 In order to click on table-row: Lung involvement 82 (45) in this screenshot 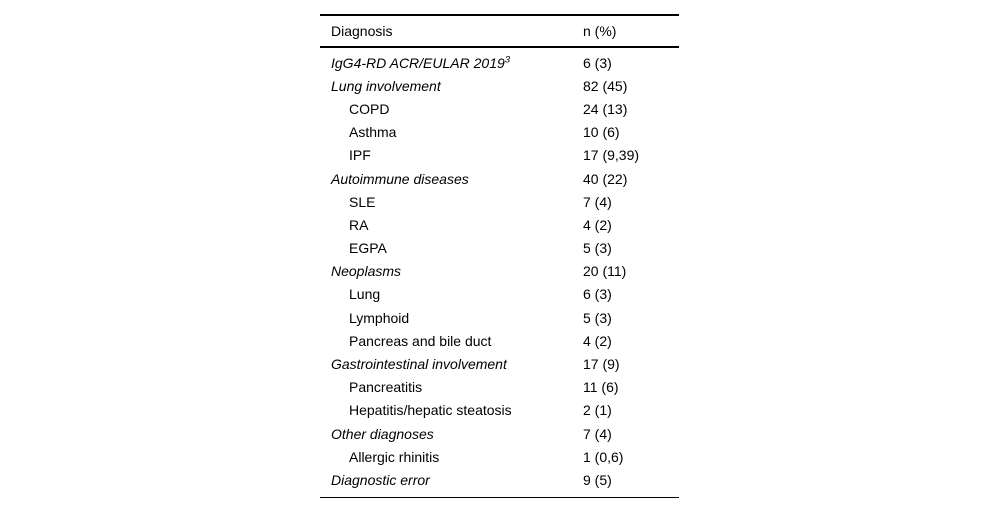, I will do `click(499, 85)`.